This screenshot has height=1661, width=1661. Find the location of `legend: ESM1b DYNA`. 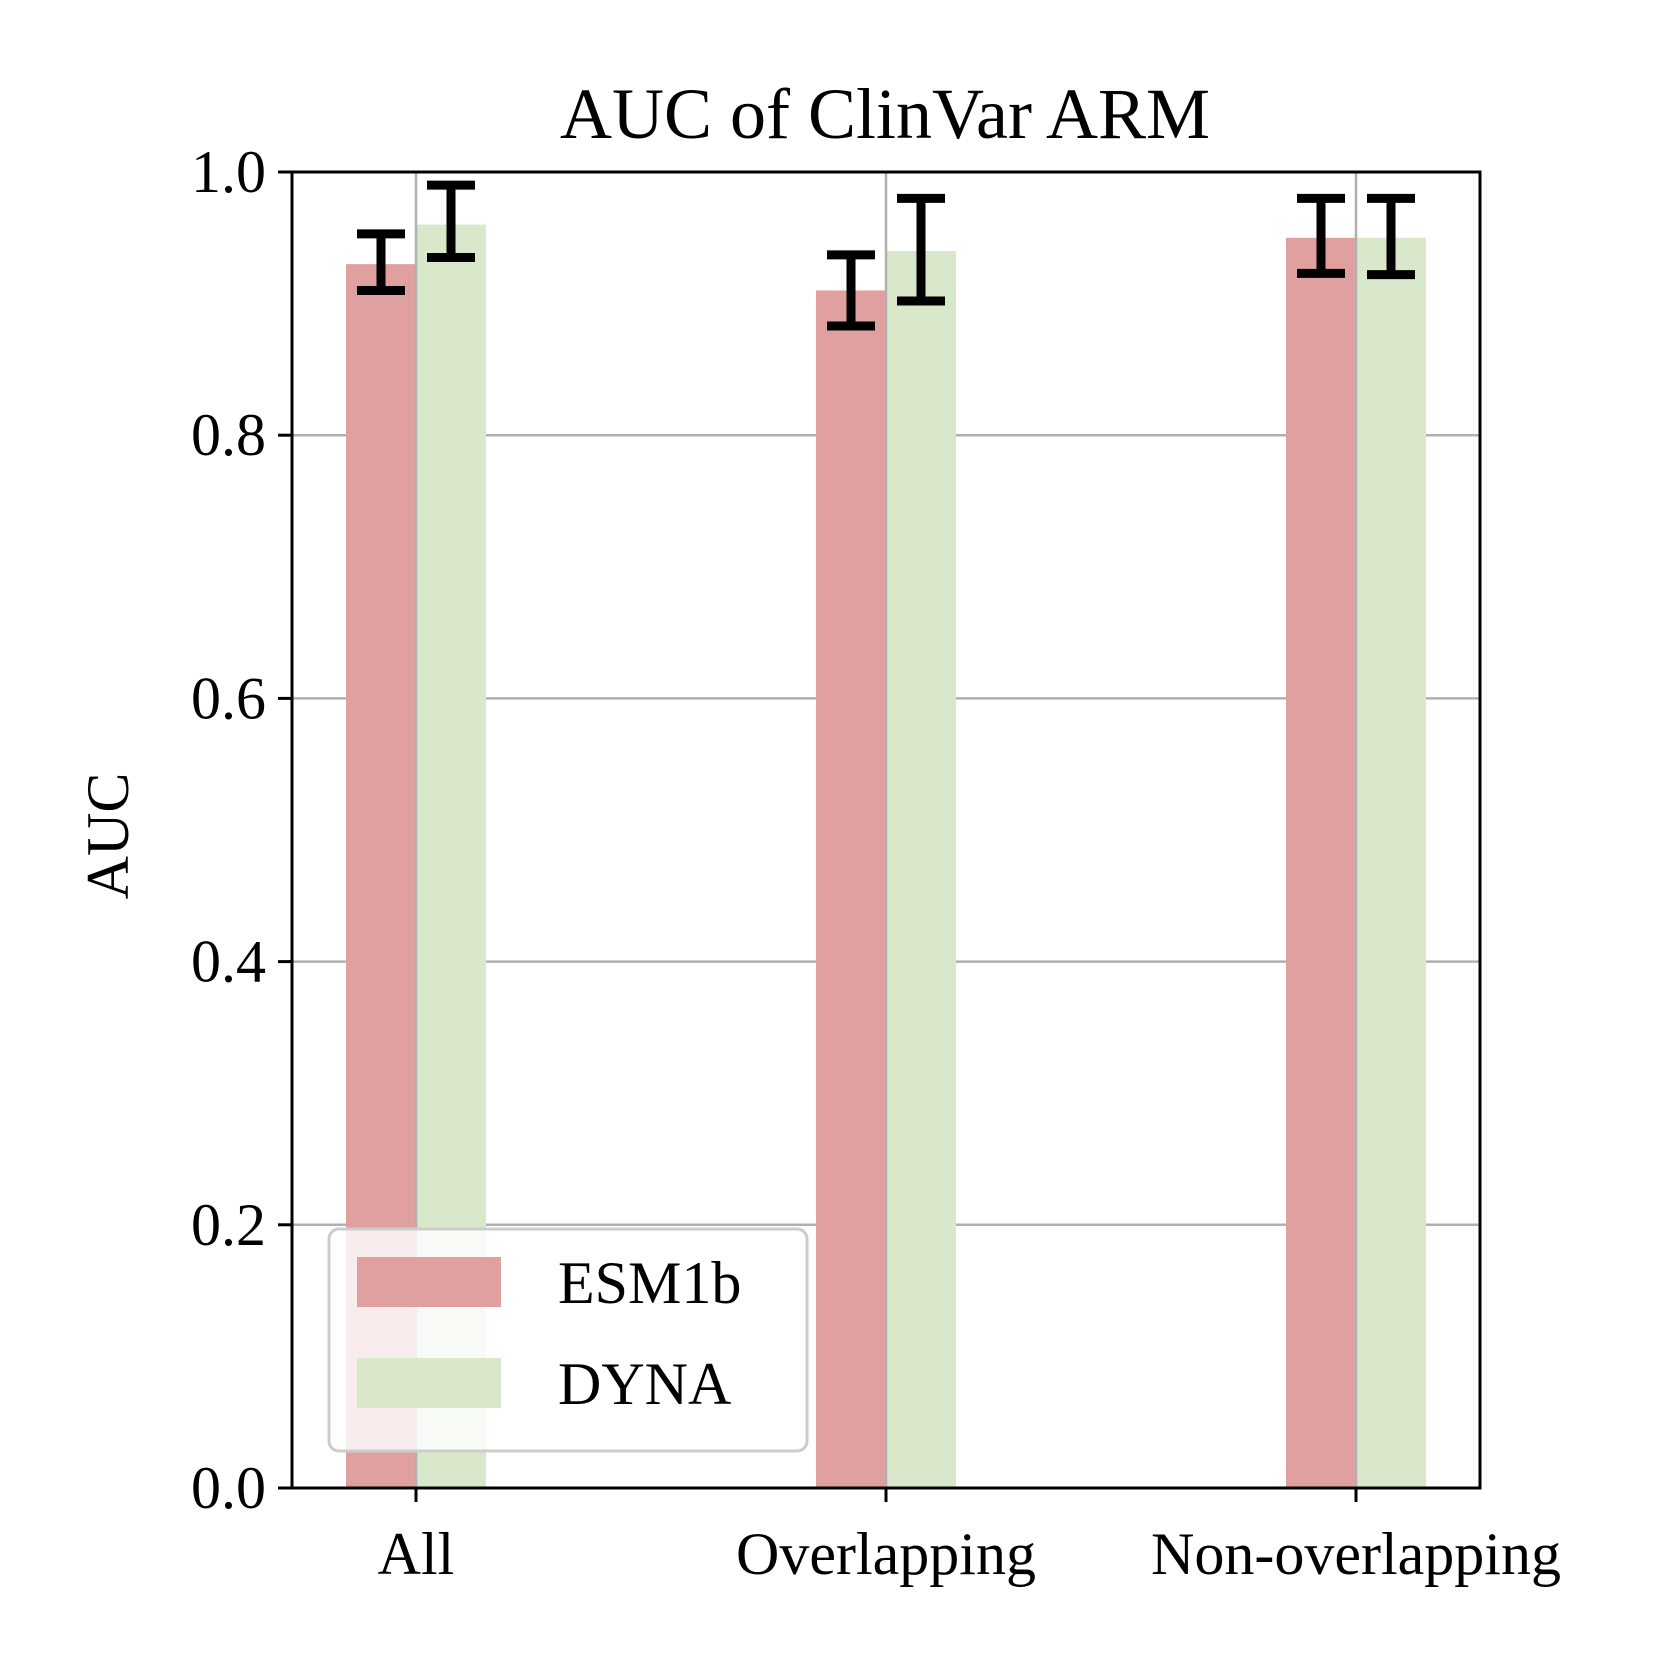

legend: ESM1b DYNA is located at coordinates (568, 1340).